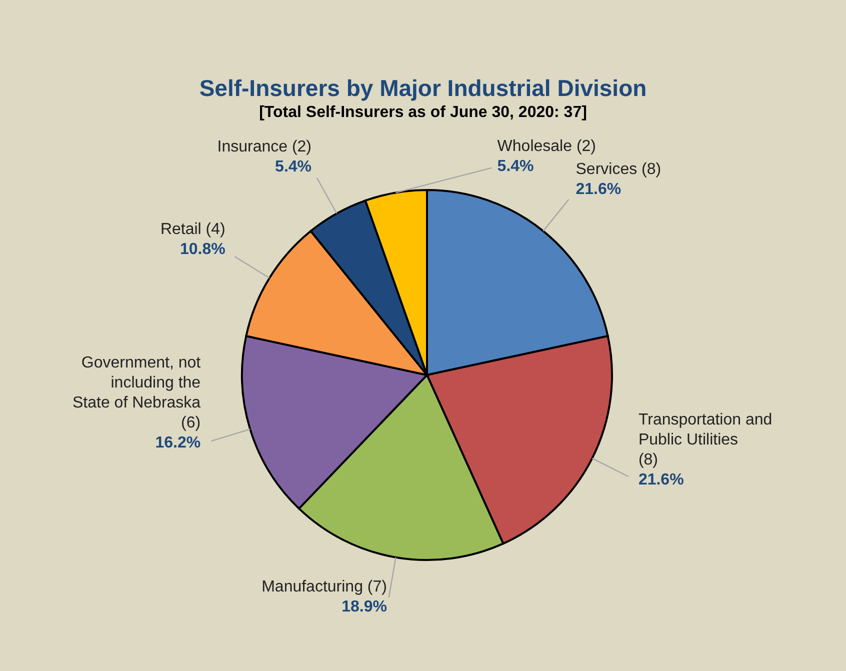 This screenshot has width=846, height=671. I want to click on slice-label: Insurance (2), so click(264, 147).